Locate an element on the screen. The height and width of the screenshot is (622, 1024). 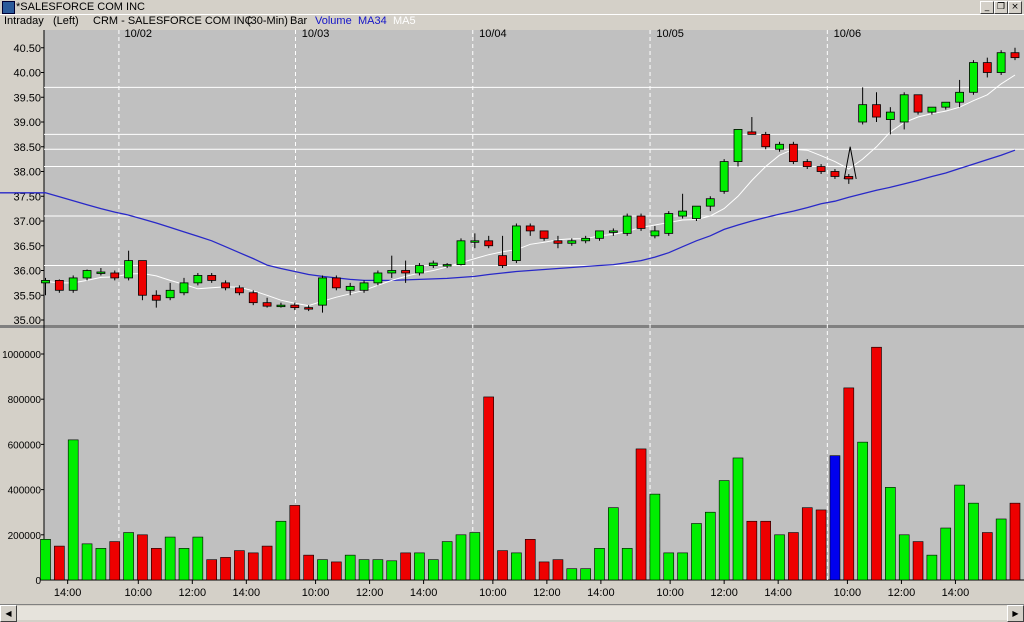
price-tick-label: 39.00 is located at coordinates (27, 123).